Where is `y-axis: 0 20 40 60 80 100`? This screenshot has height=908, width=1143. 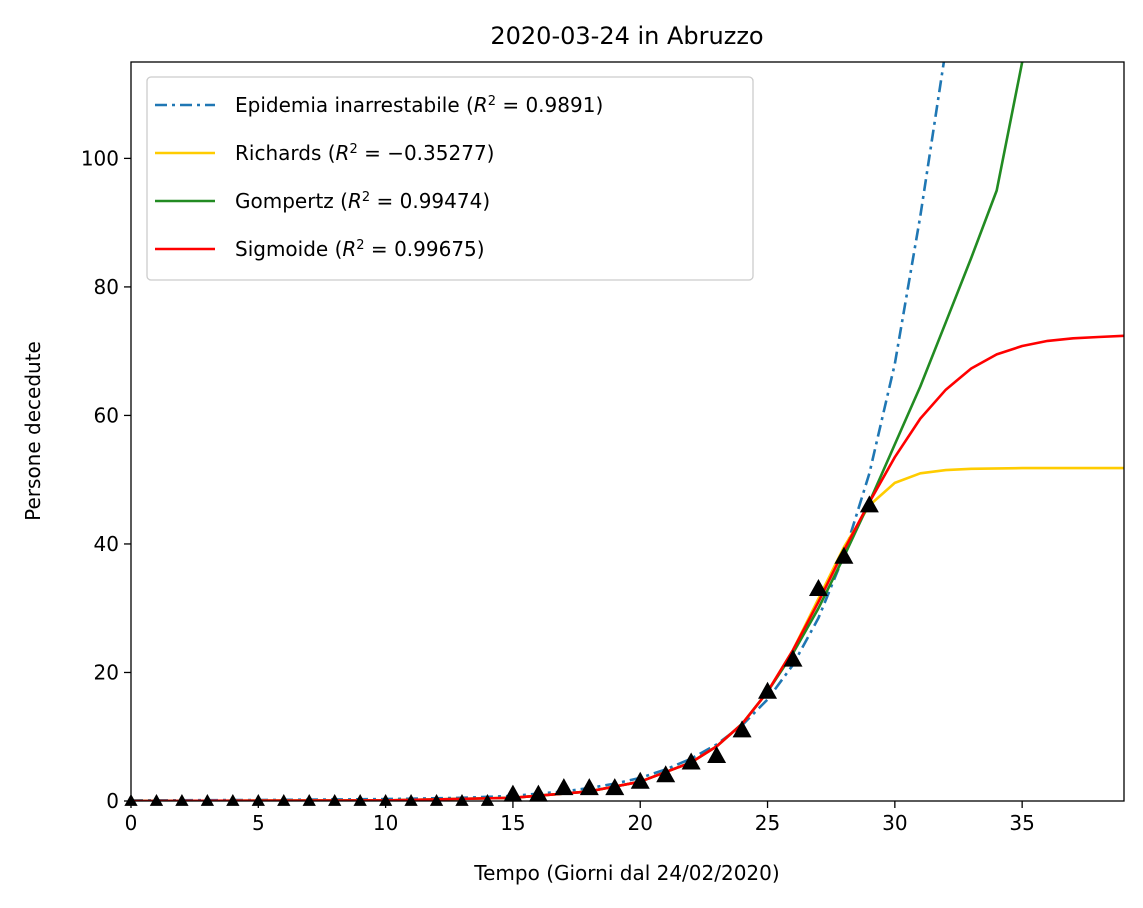 y-axis: 0 20 40 60 80 100 is located at coordinates (106, 479).